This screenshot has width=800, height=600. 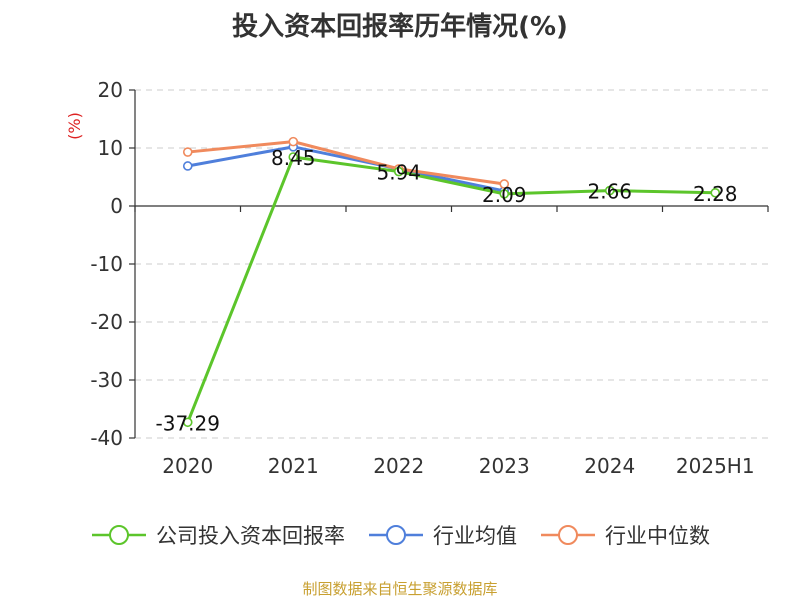 What do you see at coordinates (609, 466) in the screenshot?
I see `x-tick-label: 2024` at bounding box center [609, 466].